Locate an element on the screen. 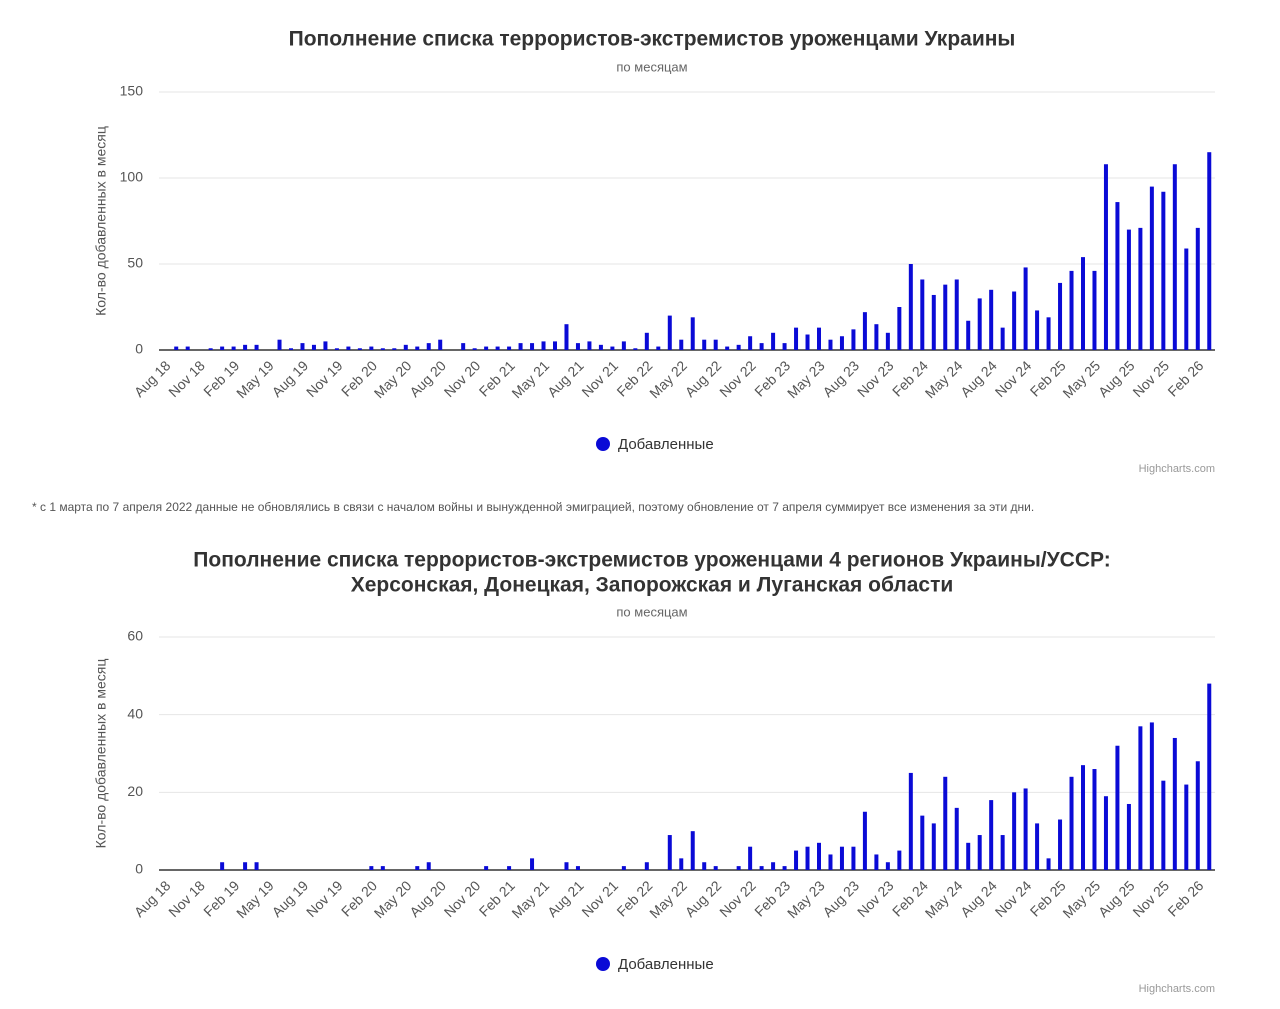  x-tick-label: Nov 25 is located at coordinates (1150, 378).